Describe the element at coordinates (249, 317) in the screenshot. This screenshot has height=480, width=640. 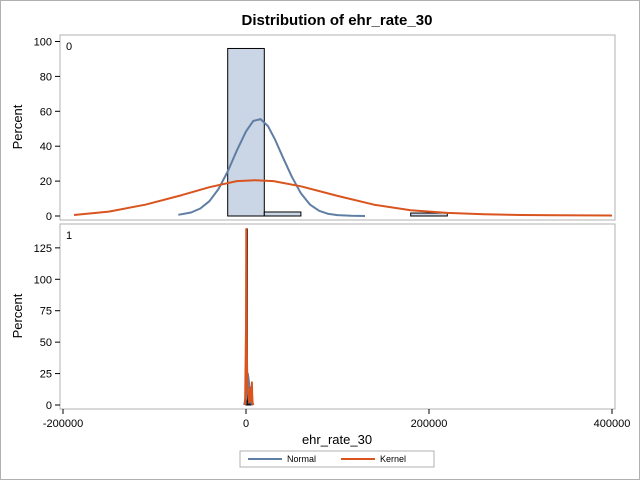
I see `panel-1-kernel-curve` at that location.